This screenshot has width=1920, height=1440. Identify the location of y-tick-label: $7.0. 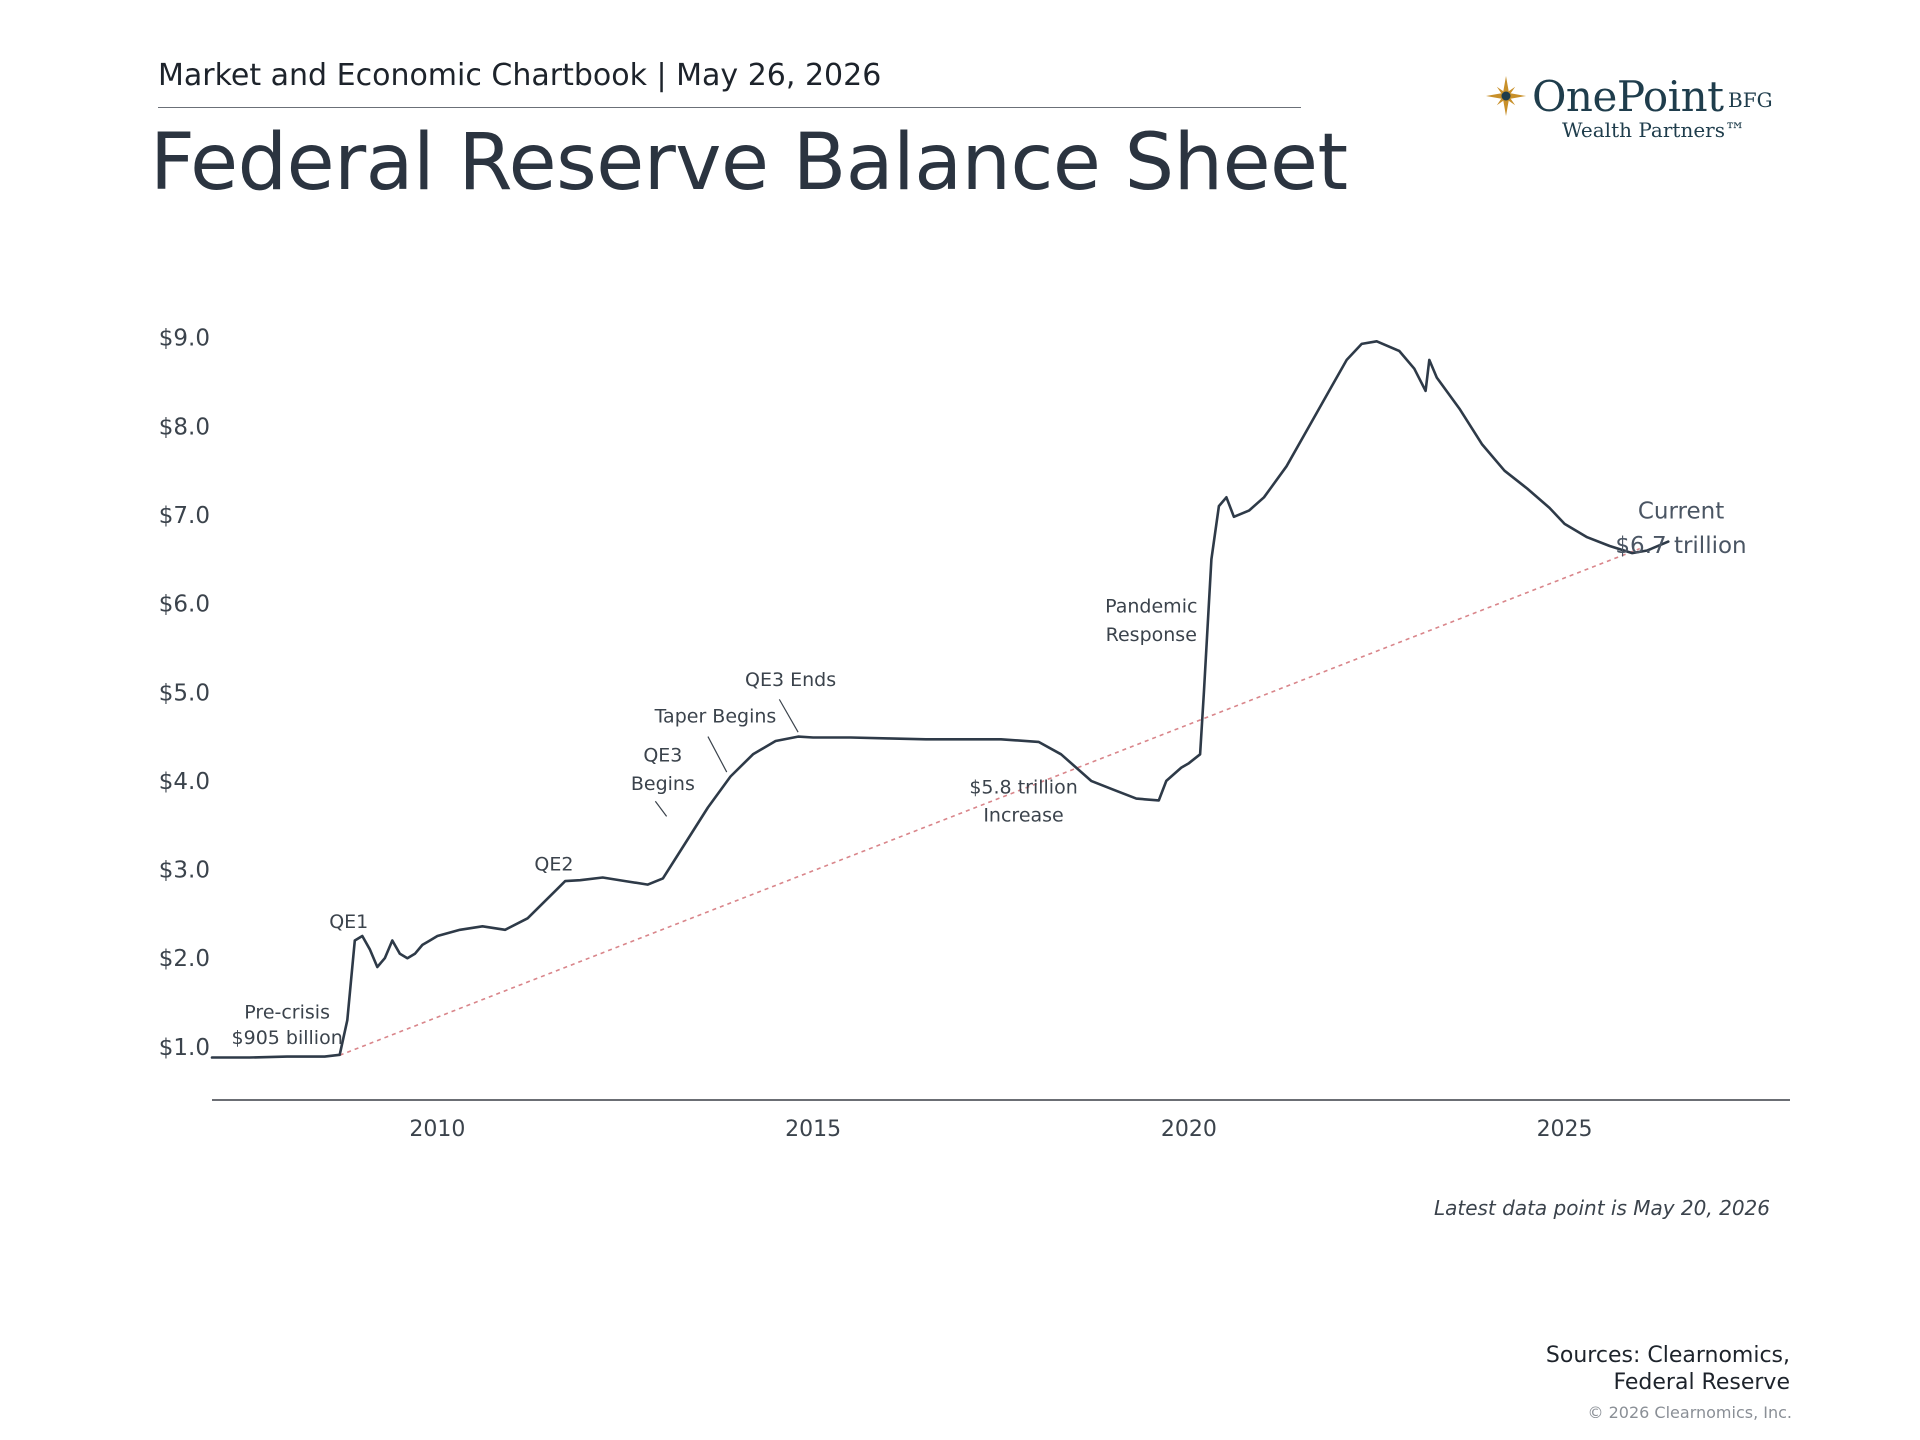
(184, 516).